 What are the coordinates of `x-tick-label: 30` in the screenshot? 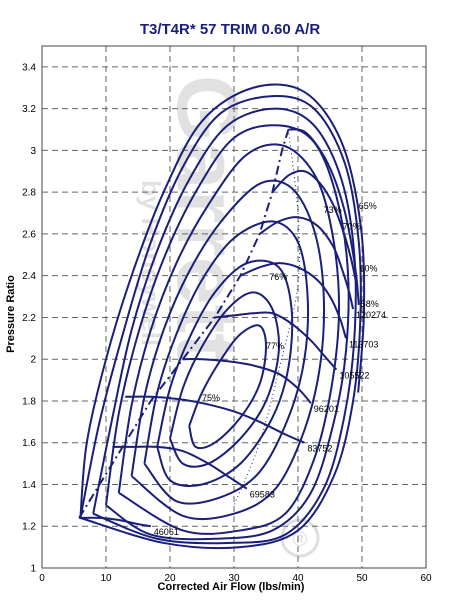 It's located at (234, 578).